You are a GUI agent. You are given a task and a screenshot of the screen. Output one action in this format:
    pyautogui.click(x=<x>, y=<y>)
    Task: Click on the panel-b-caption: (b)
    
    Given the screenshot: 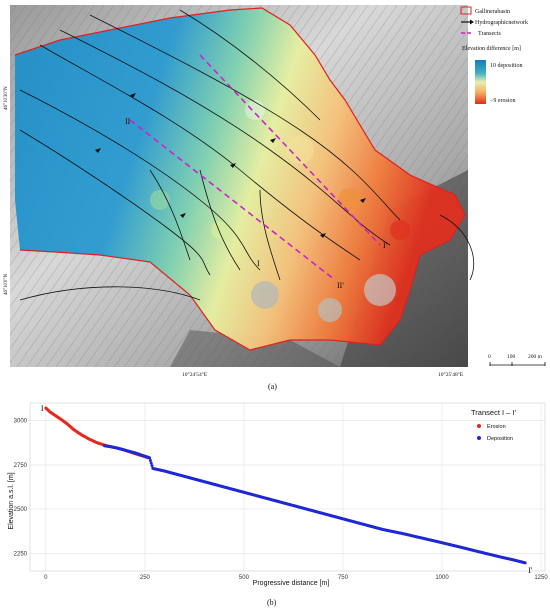 What is the action you would take?
    pyautogui.click(x=272, y=602)
    